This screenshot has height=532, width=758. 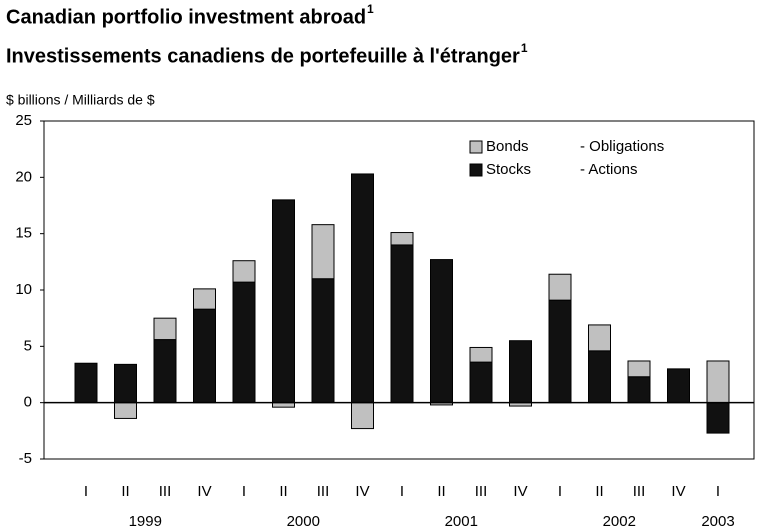 I want to click on y-tick-label: 25, so click(x=23, y=120).